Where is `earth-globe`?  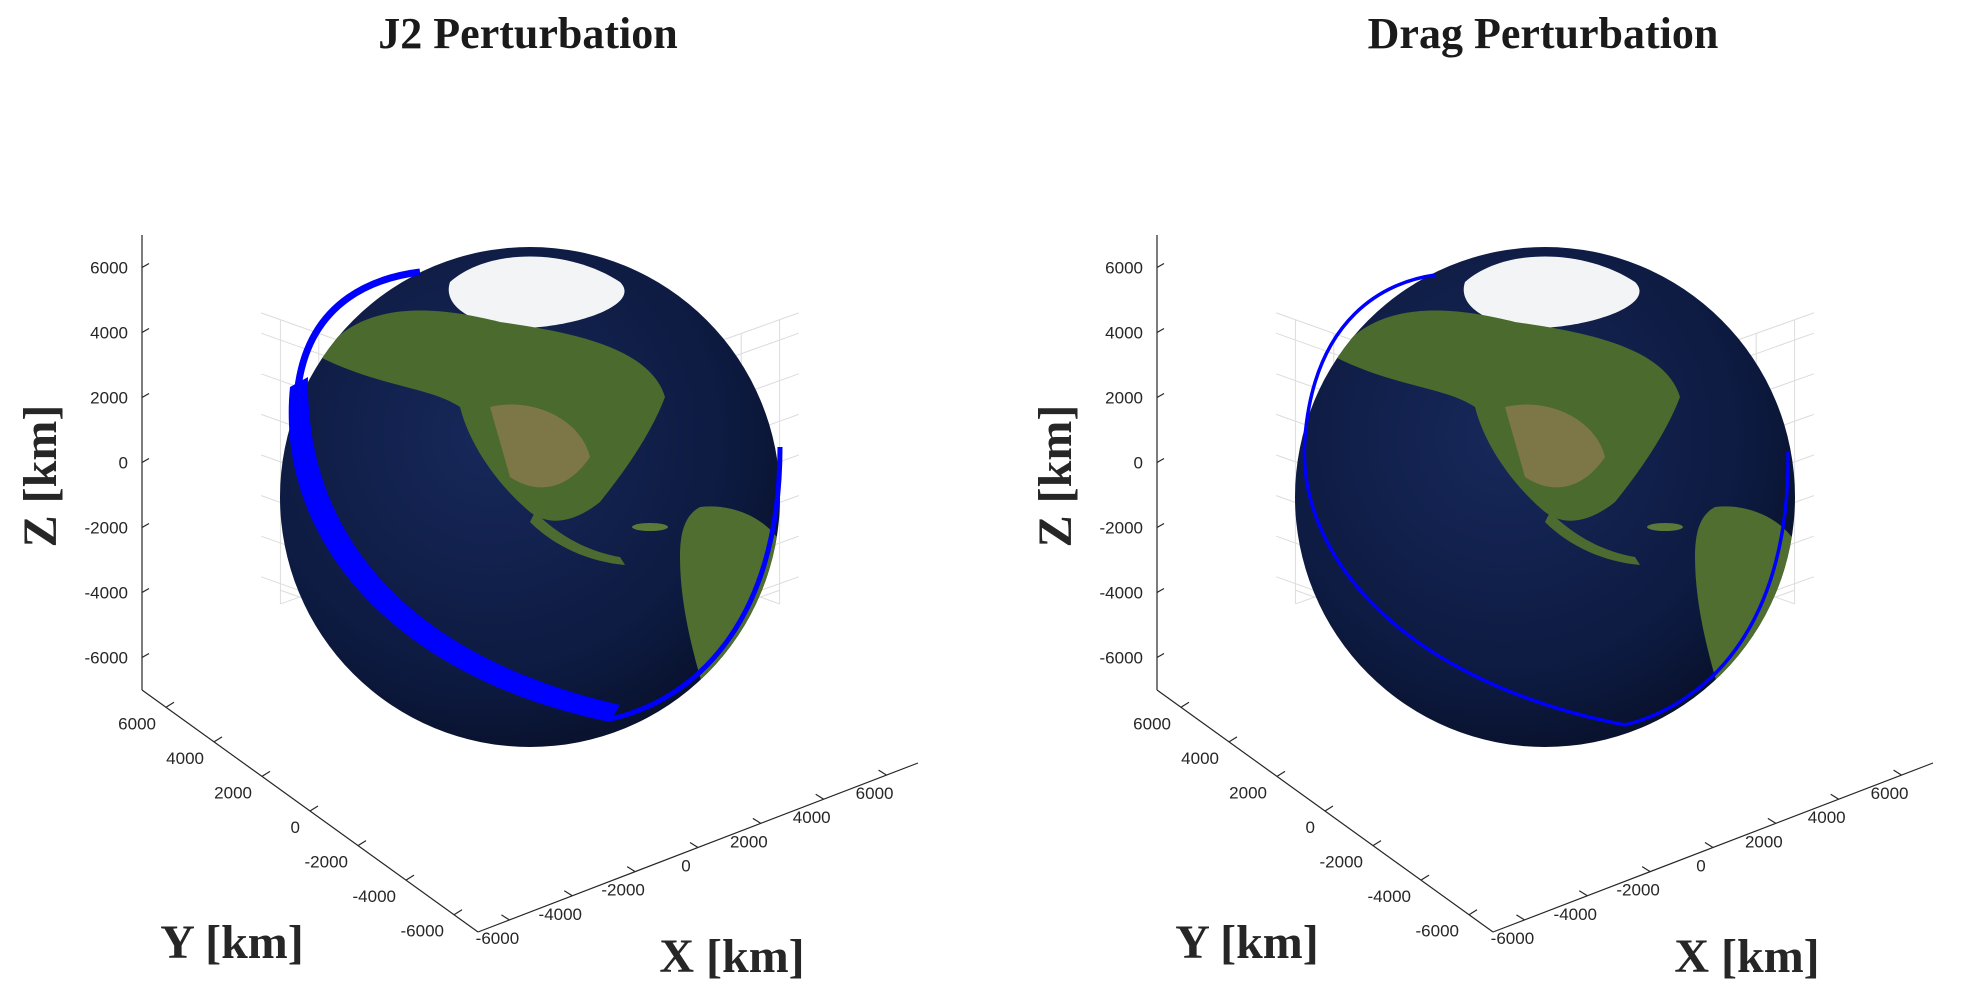 earth-globe is located at coordinates (1545, 497).